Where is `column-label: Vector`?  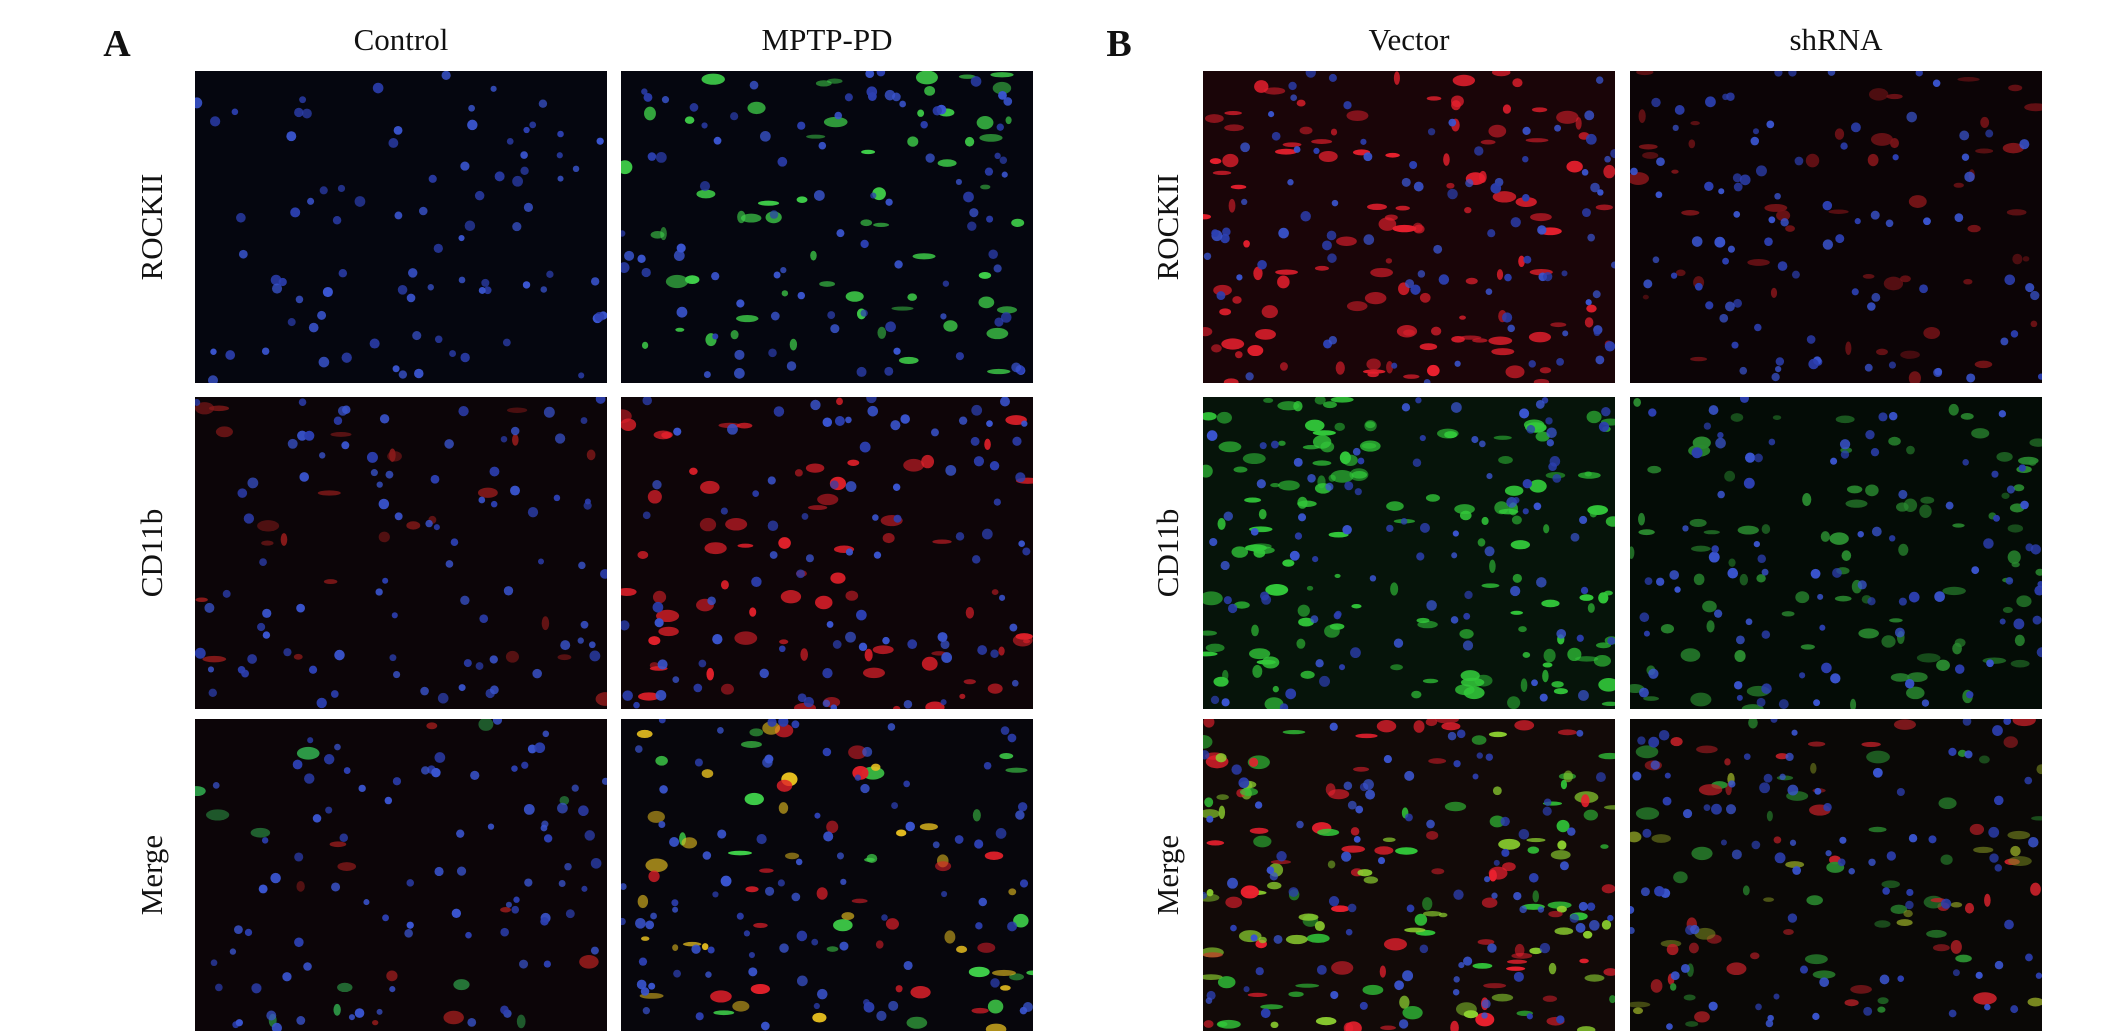 column-label: Vector is located at coordinates (1410, 39).